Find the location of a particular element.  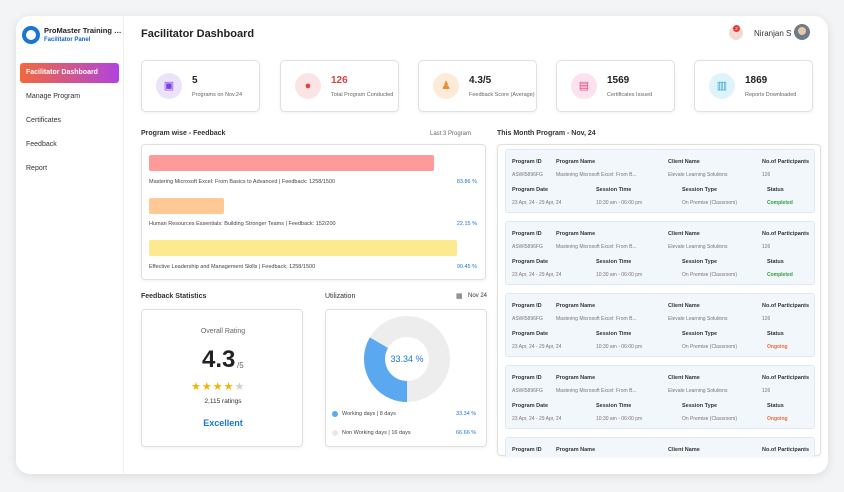

stat-card-programs: ▣ 5 Programs on Nov.24 is located at coordinates (200, 86).